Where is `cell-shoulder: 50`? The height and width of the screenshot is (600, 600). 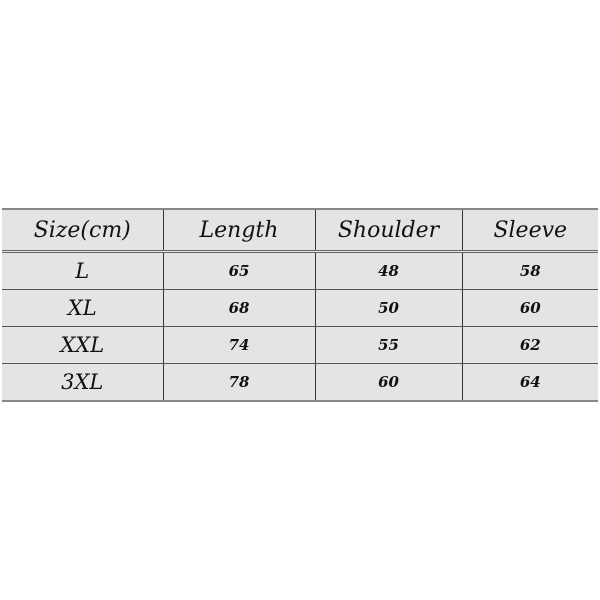 cell-shoulder: 50 is located at coordinates (388, 308).